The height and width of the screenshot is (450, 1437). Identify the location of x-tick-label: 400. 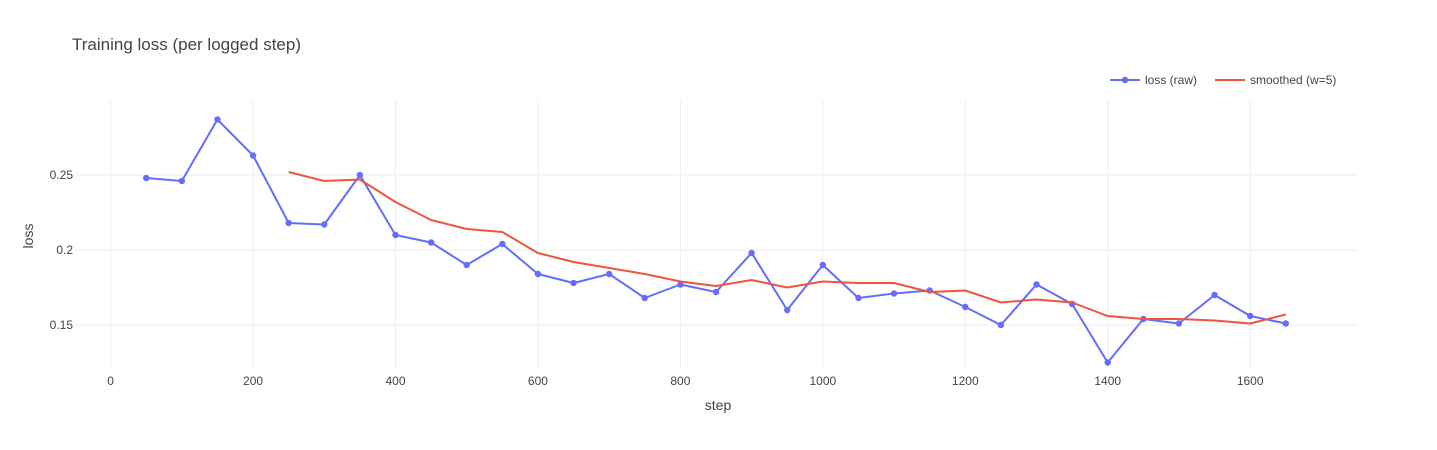
(395, 381).